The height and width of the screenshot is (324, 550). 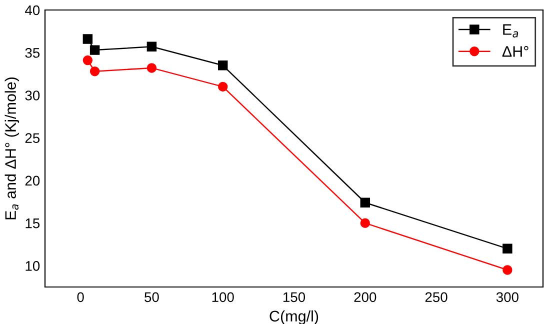 What do you see at coordinates (515, 51) in the screenshot?
I see `legend-label: ΔH°` at bounding box center [515, 51].